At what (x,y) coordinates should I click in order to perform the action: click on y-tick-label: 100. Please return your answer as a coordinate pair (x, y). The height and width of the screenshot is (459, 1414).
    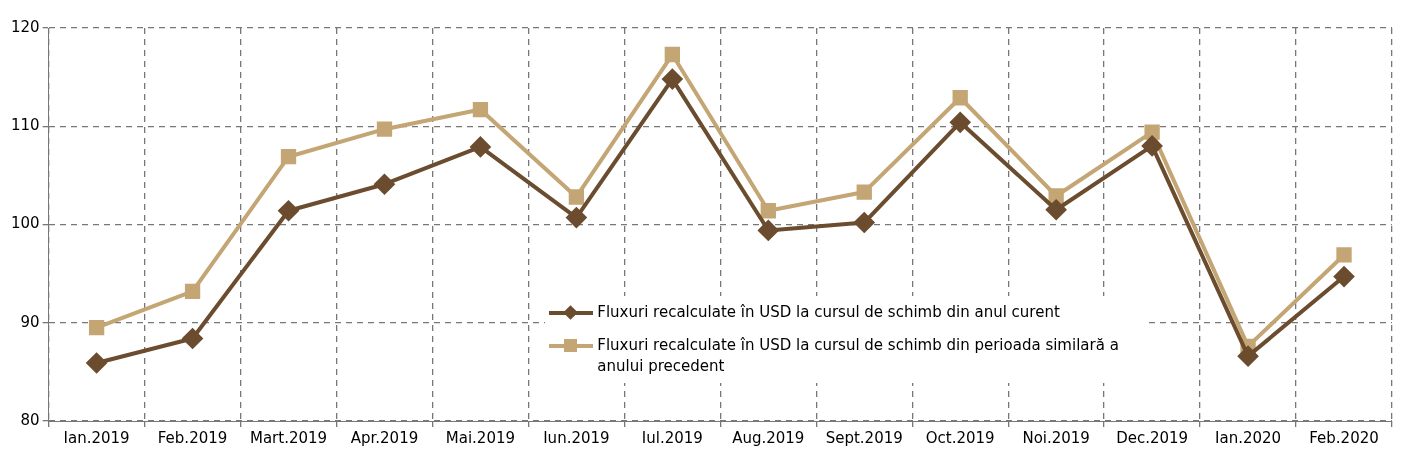
    Looking at the image, I should click on (25, 223).